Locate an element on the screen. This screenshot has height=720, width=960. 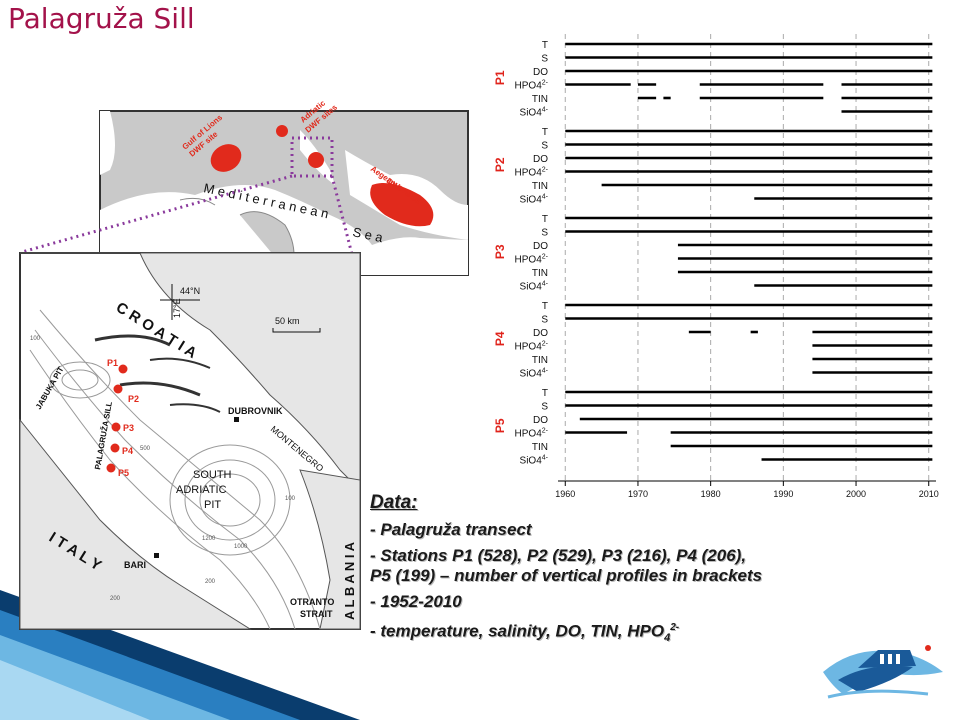
param-label-p3-3: HPO42- is located at coordinates (532, 260).